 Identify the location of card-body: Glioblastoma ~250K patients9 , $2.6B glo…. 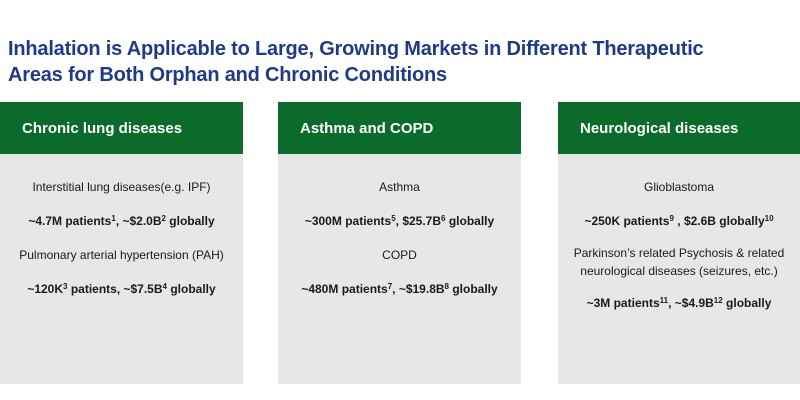
(679, 233).